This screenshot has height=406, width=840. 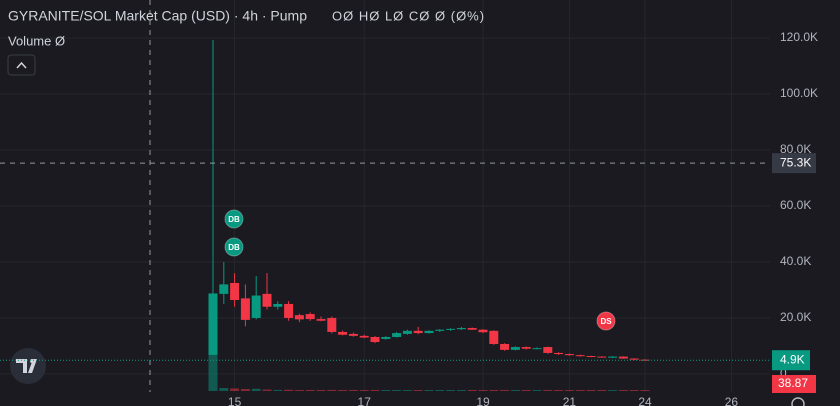 I want to click on logo-circle, so click(x=28, y=366).